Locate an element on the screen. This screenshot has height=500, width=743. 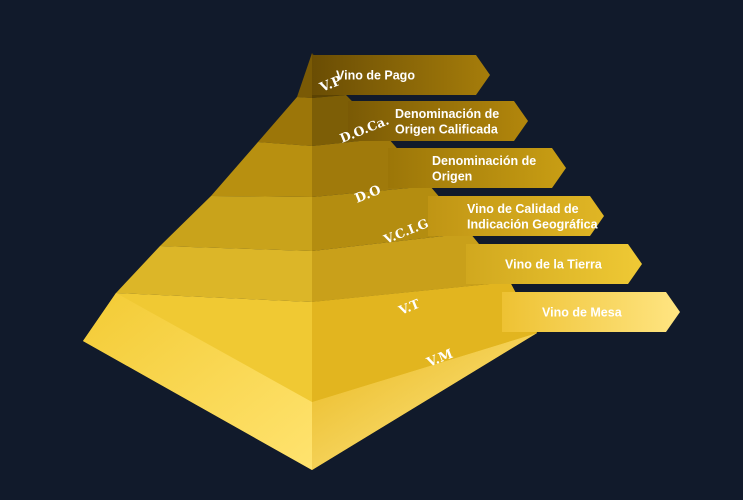
pyramid-base-right-face is located at coordinates (424, 401).